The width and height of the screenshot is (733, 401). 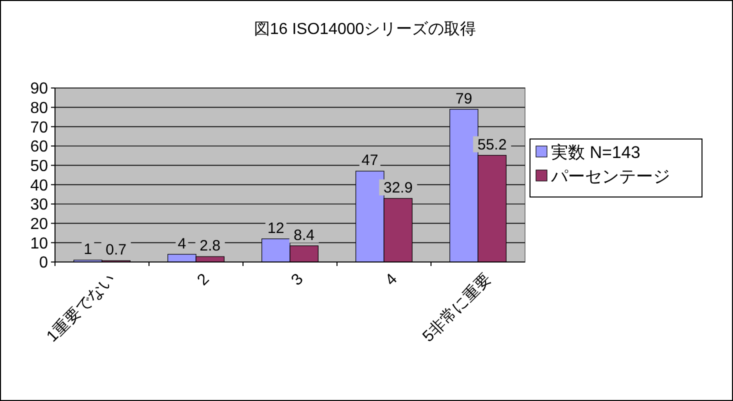 I want to click on legend-label: 実数 N=143, so click(x=595, y=152).